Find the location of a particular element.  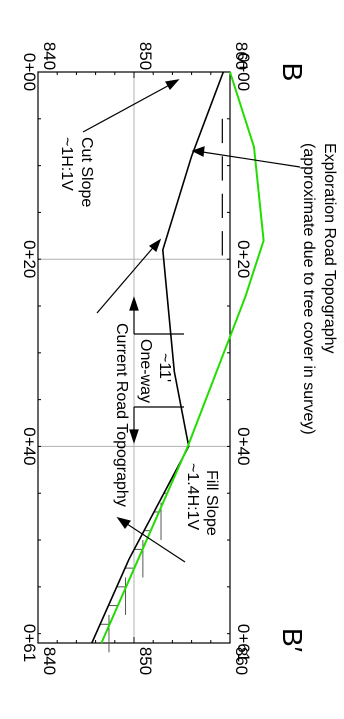

station-tick-label-right: 0+20 is located at coordinates (243, 259).